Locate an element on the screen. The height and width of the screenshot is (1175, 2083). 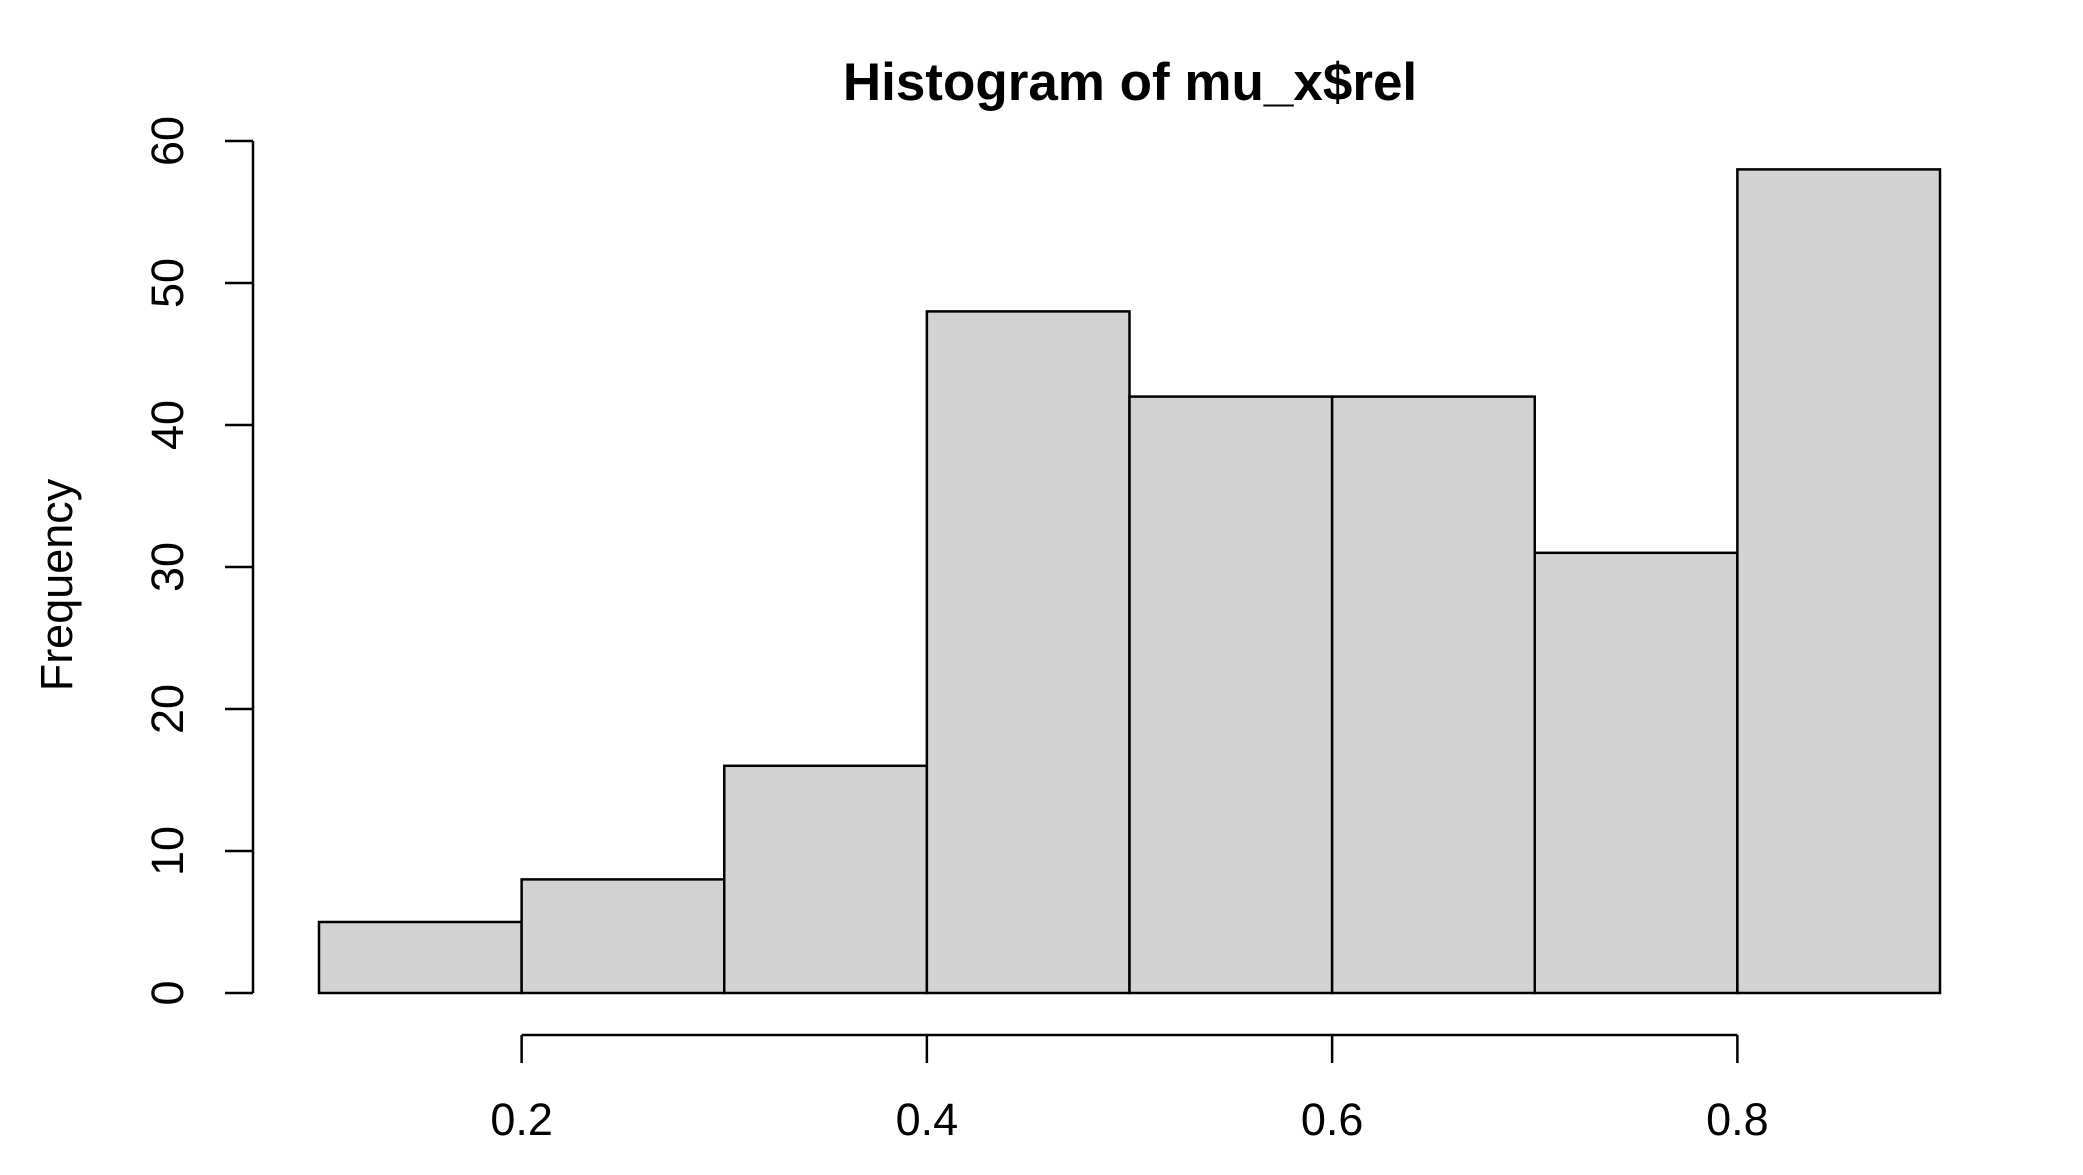
y-tick-label: 20 is located at coordinates (167, 709).